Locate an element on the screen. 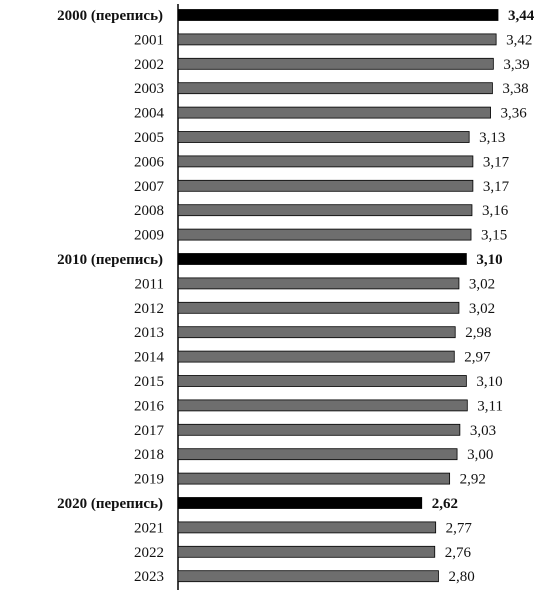  value-label: 2,92 is located at coordinates (473, 480).